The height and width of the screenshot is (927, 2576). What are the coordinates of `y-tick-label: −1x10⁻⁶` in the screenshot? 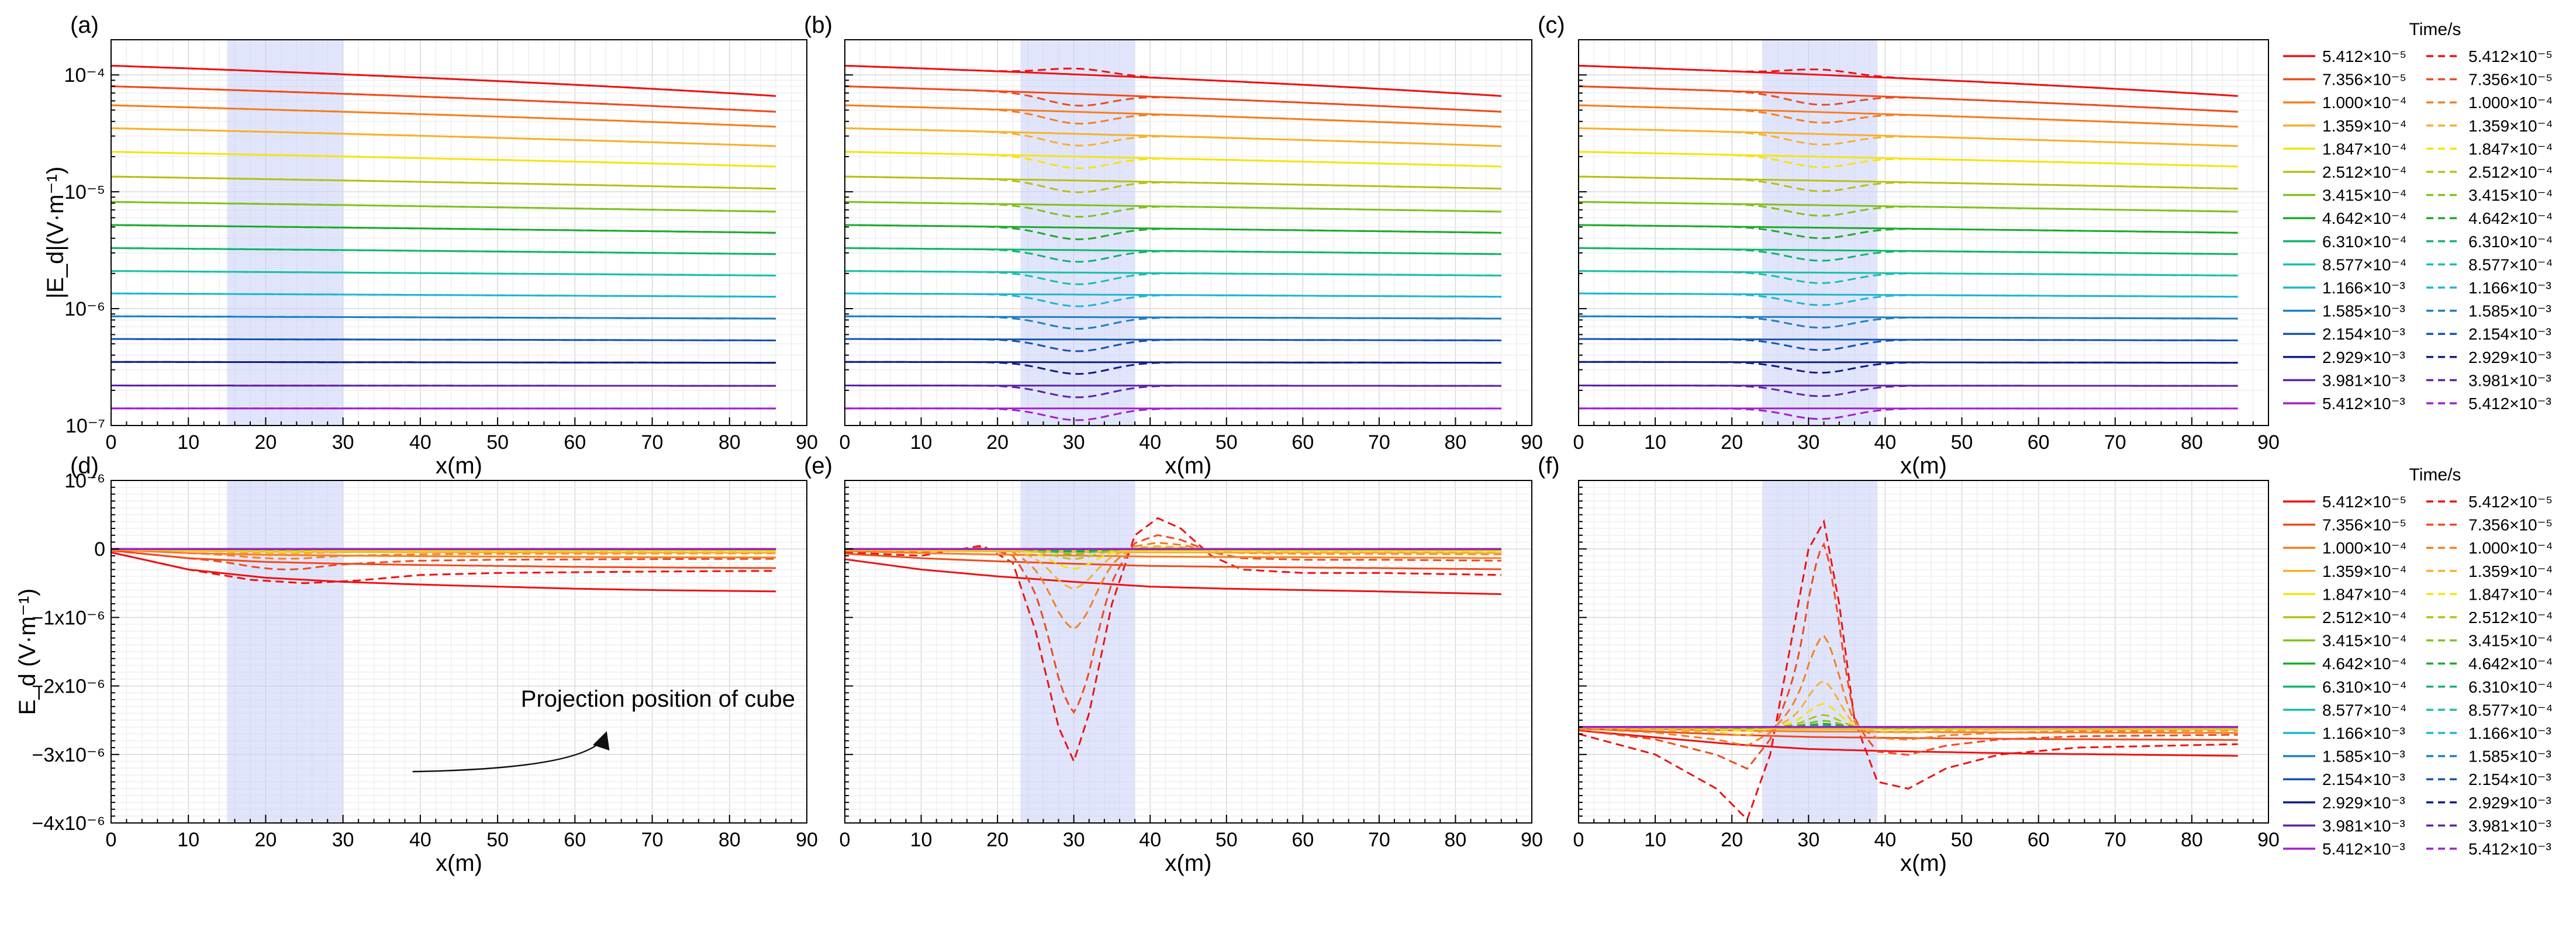 It's located at (68, 618).